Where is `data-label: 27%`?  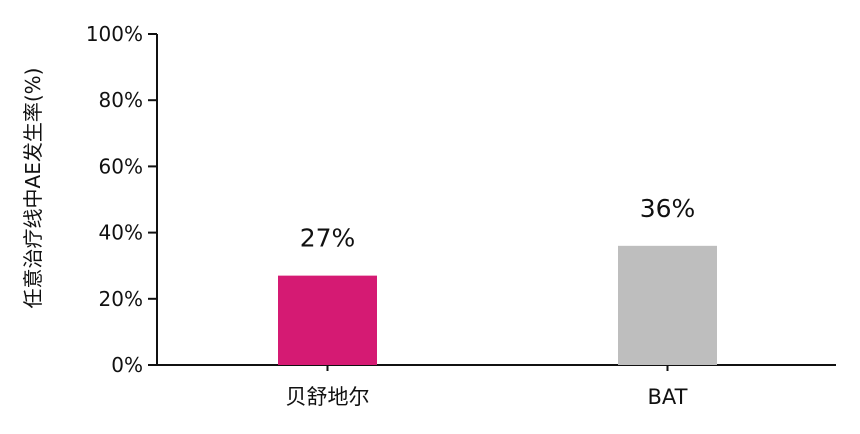 data-label: 27% is located at coordinates (328, 238).